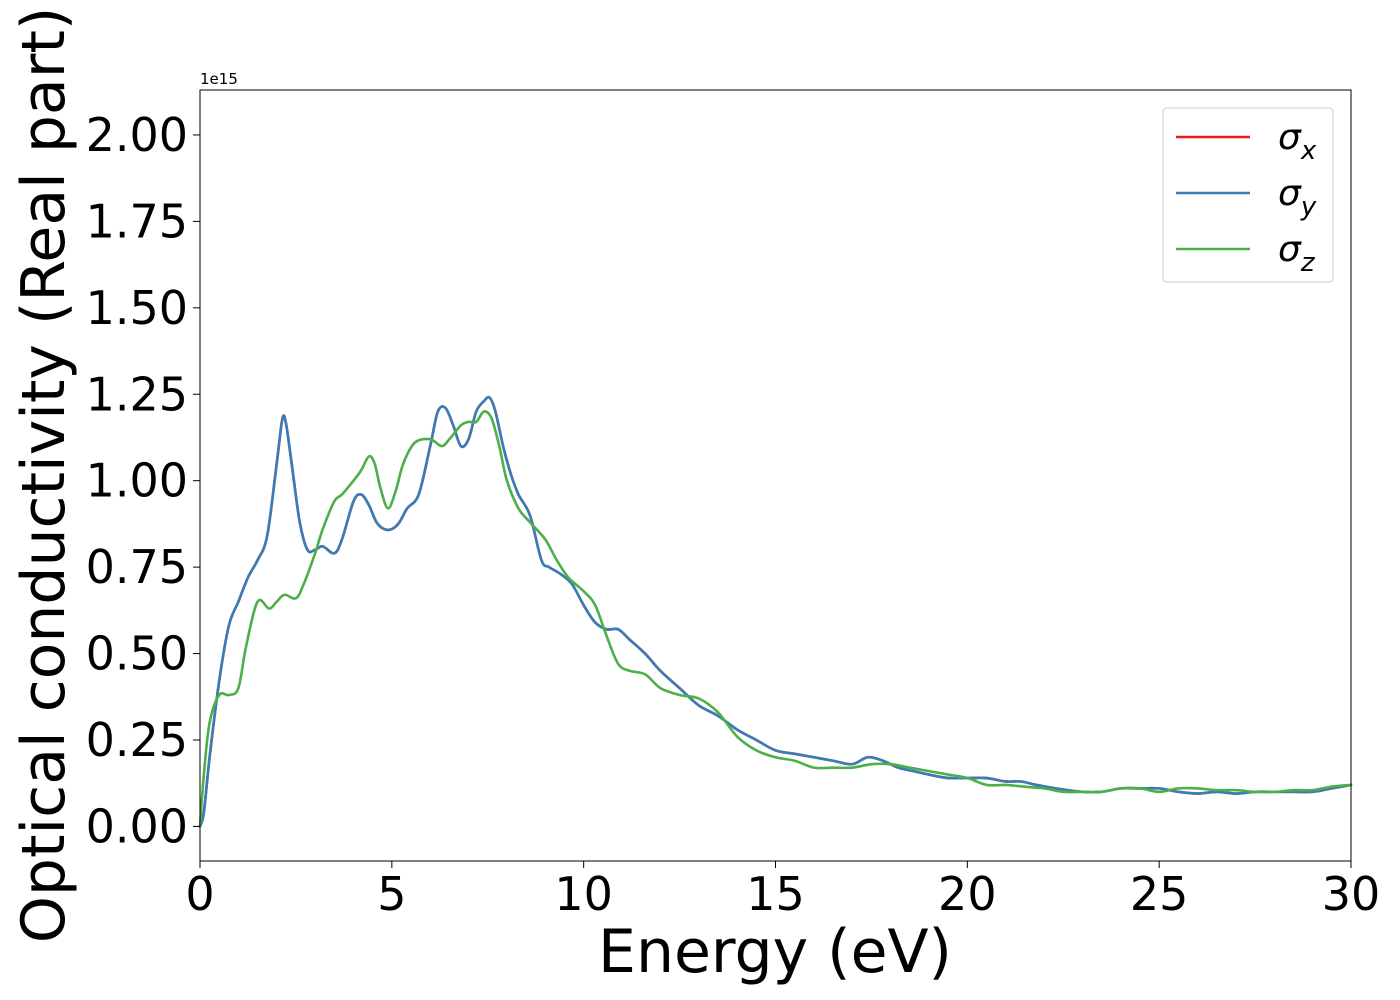  I want to click on x-tick-label: 10, so click(583, 894).